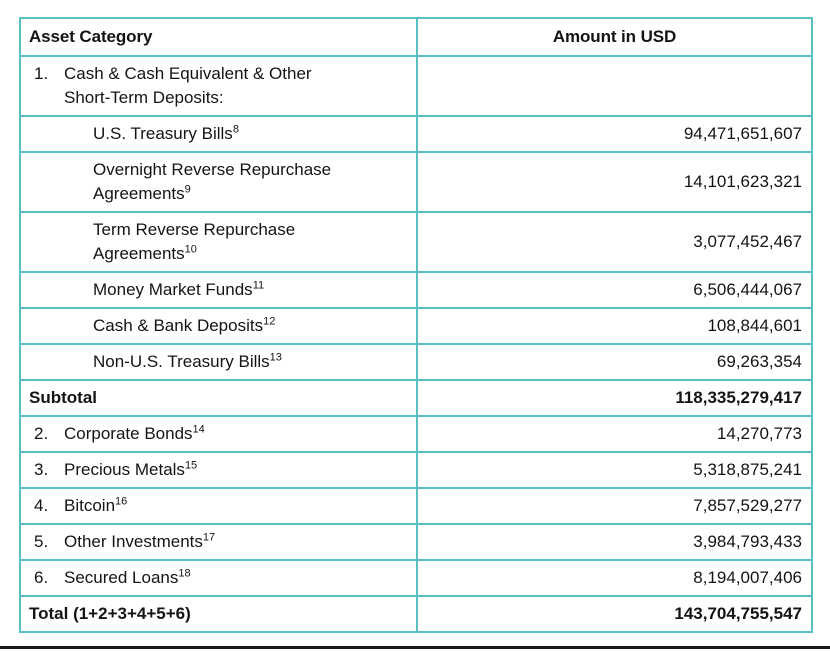 The width and height of the screenshot is (830, 652). I want to click on row-corporate-bonds: 2. Corporate Bonds14 14,270,773, so click(416, 434).